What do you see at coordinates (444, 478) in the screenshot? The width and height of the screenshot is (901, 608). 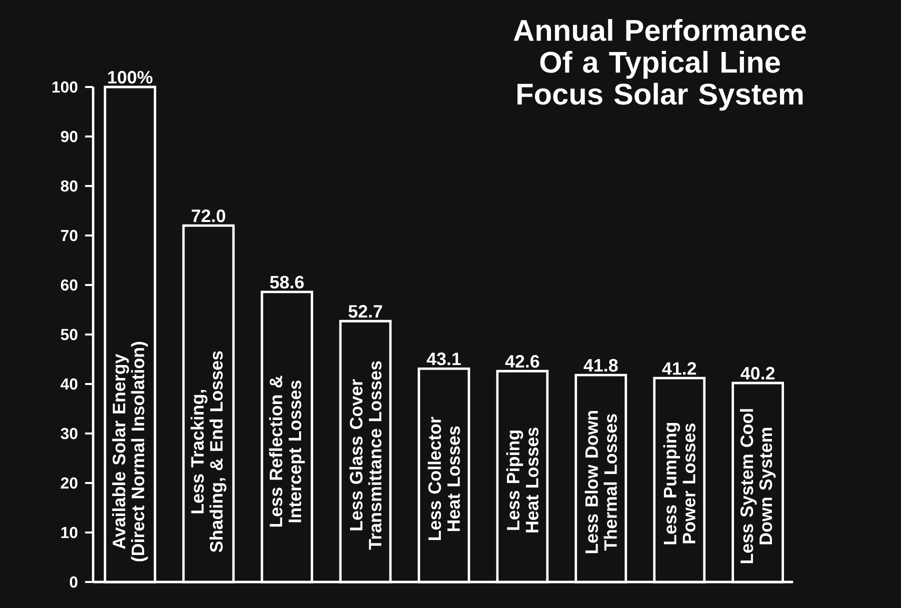 I see `x-tick-label: Less Collector Heat Losses` at bounding box center [444, 478].